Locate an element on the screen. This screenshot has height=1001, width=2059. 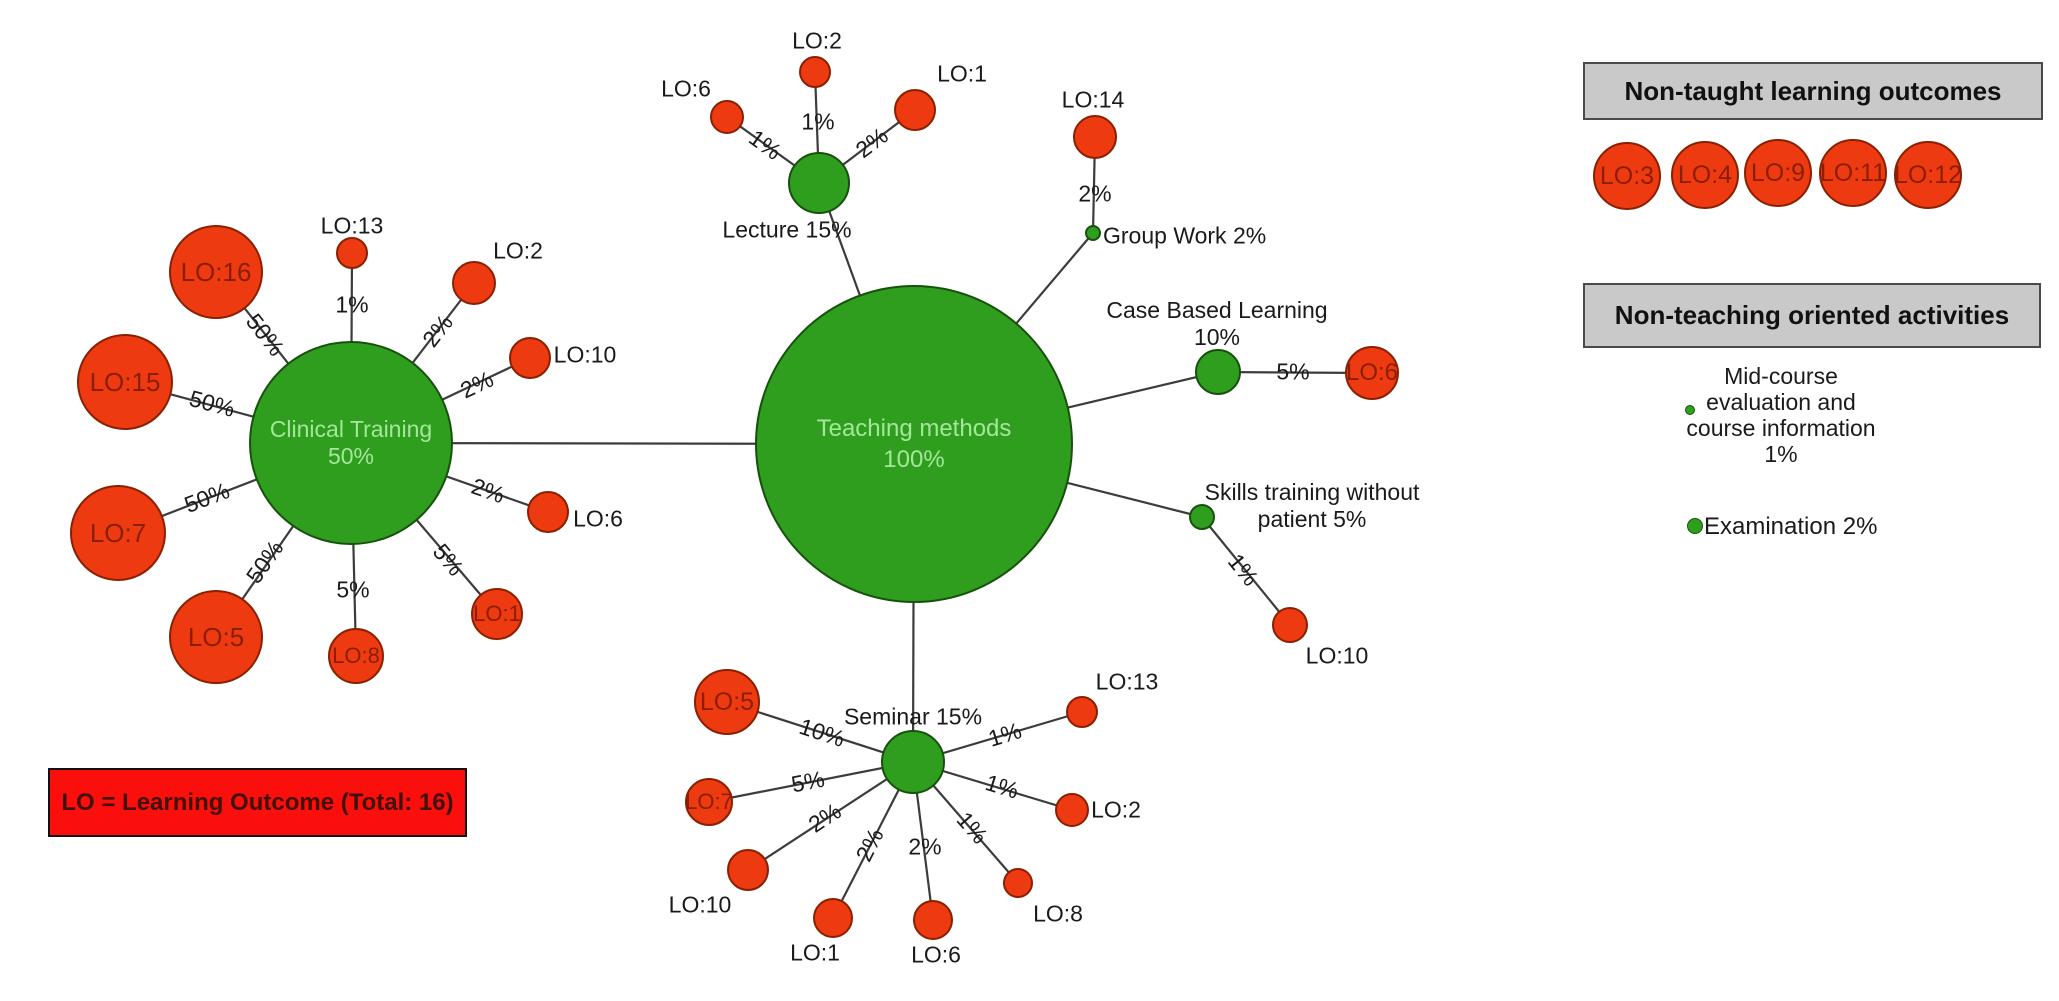
edge-label-lecture-lo2: 1% is located at coordinates (818, 121).